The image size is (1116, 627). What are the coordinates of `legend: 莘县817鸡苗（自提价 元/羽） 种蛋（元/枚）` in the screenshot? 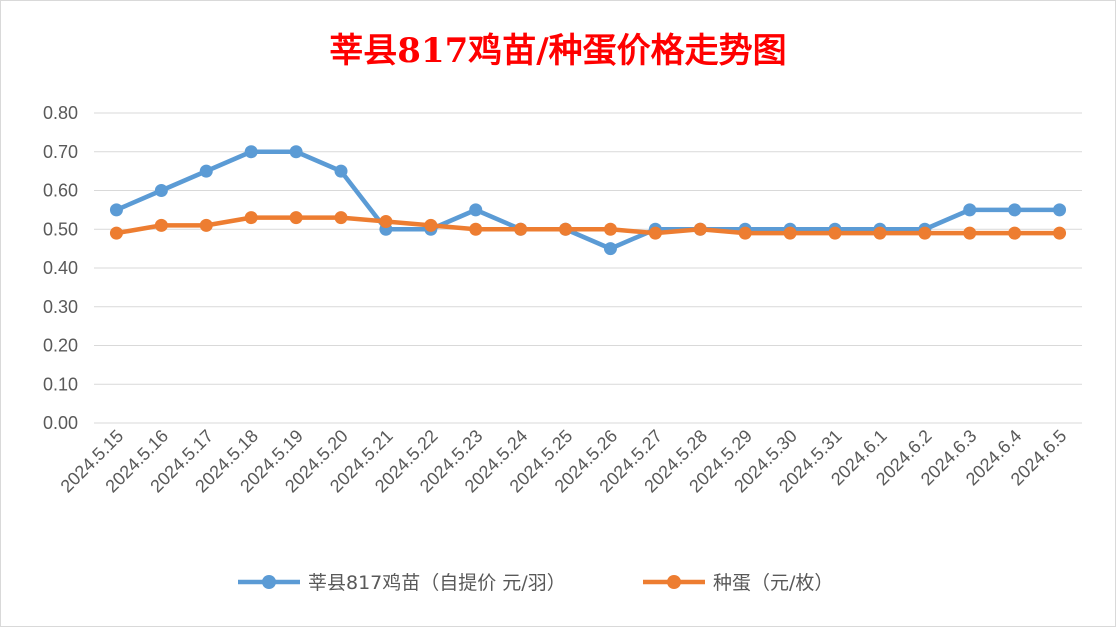 It's located at (535, 583).